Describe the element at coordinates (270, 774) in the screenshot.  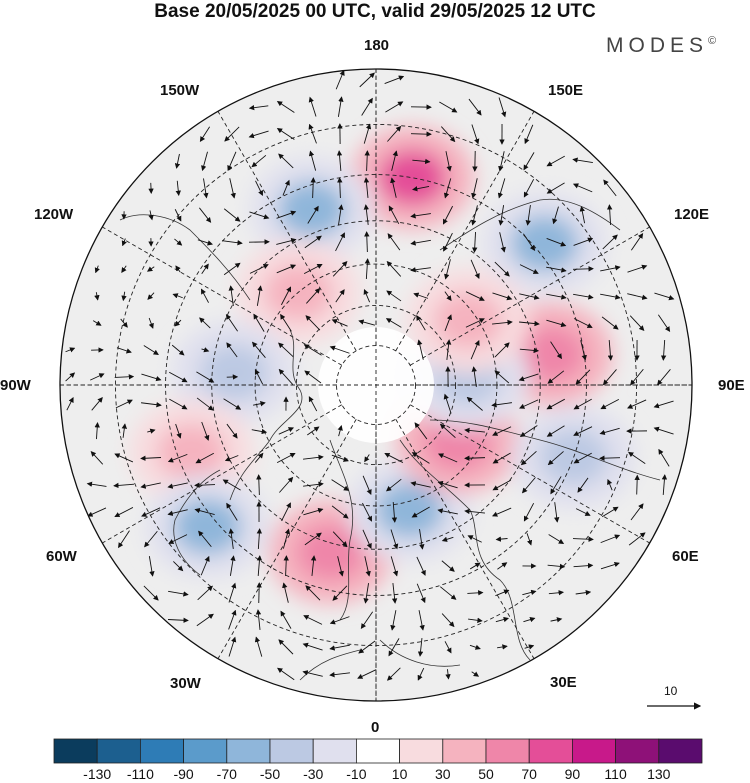
I see `legend-tick-label: -50` at that location.